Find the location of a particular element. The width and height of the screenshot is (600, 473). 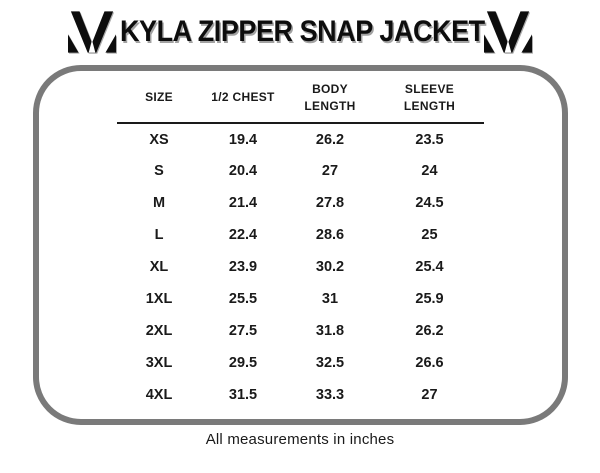

size-label-cell: 3XL is located at coordinates (159, 363).